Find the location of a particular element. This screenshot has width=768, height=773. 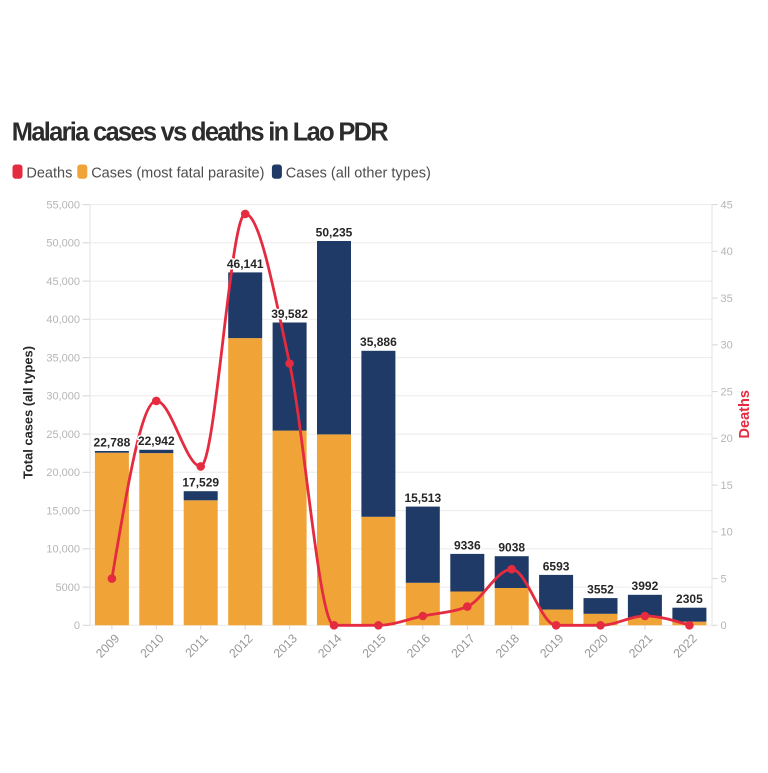

svg-text: 50,235 is located at coordinates (334, 232).